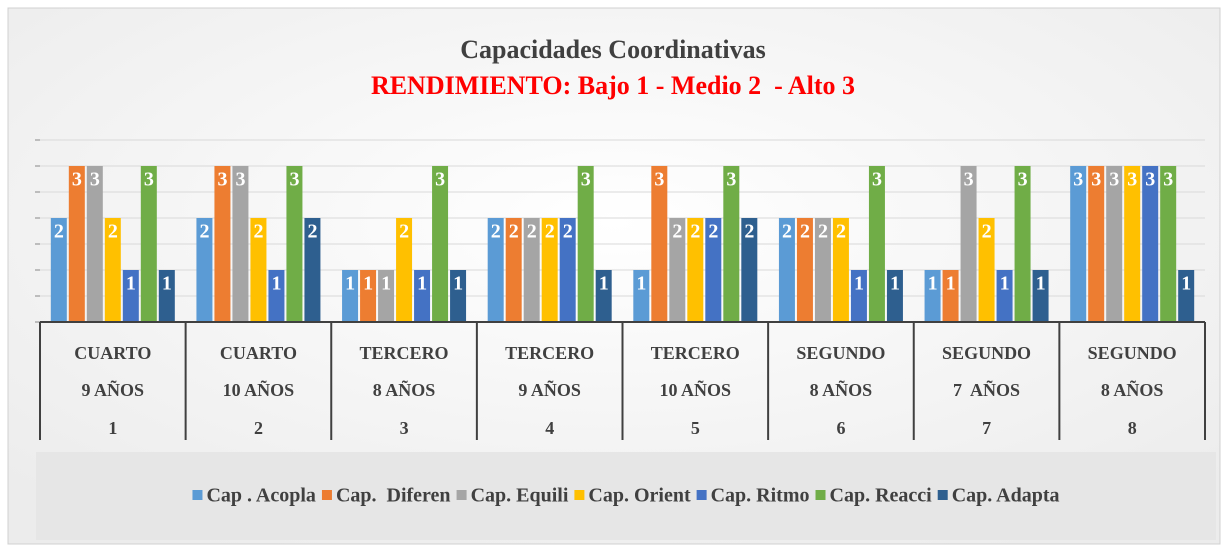 The height and width of the screenshot is (549, 1226). Describe the element at coordinates (258, 428) in the screenshot. I see `x-tick-label: 2` at that location.